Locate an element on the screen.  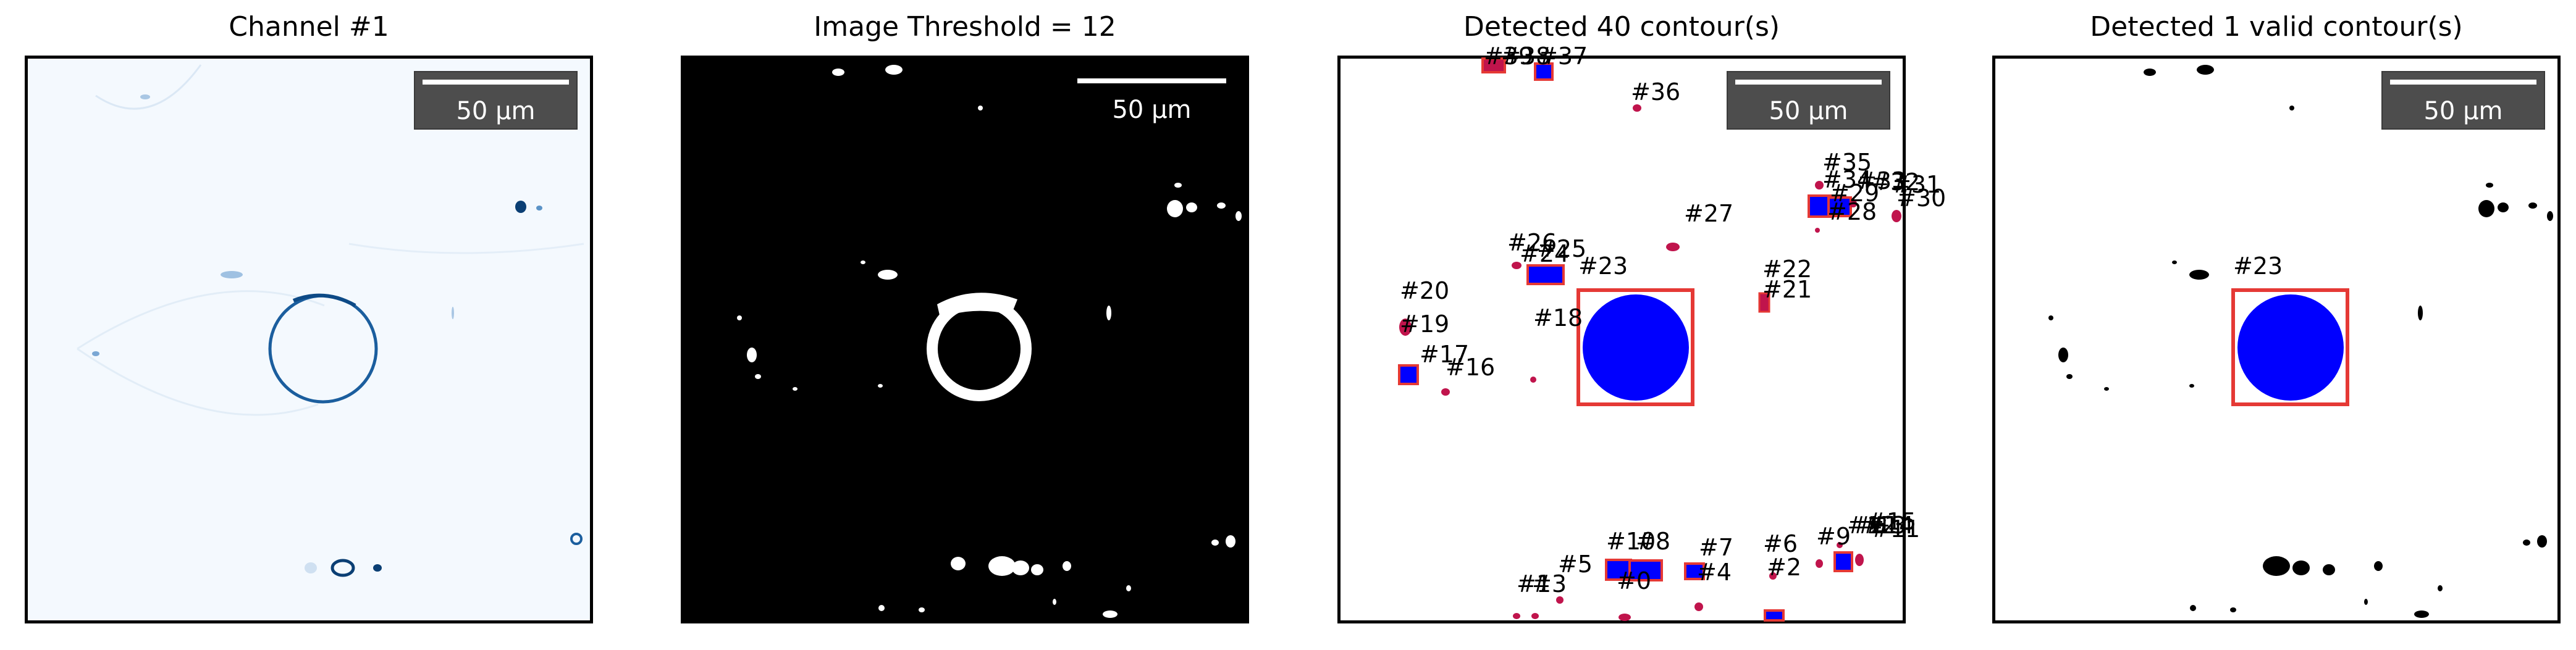
contour-label: #13 is located at coordinates (1882, 525).